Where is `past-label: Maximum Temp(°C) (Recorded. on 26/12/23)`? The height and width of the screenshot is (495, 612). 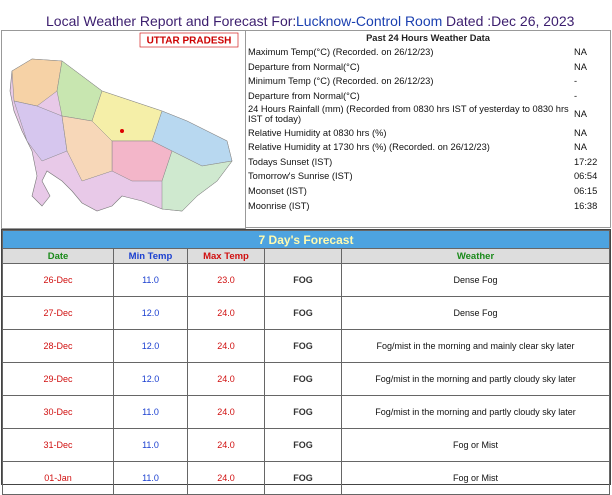
past-label: Maximum Temp(°C) (Recorded. on 26/12/23) is located at coordinates (341, 52).